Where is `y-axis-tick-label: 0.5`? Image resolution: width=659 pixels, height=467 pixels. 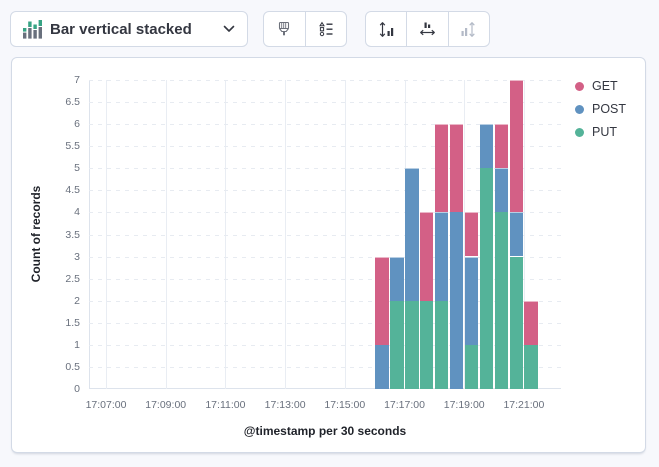 y-axis-tick-label: 0.5 is located at coordinates (72, 366).